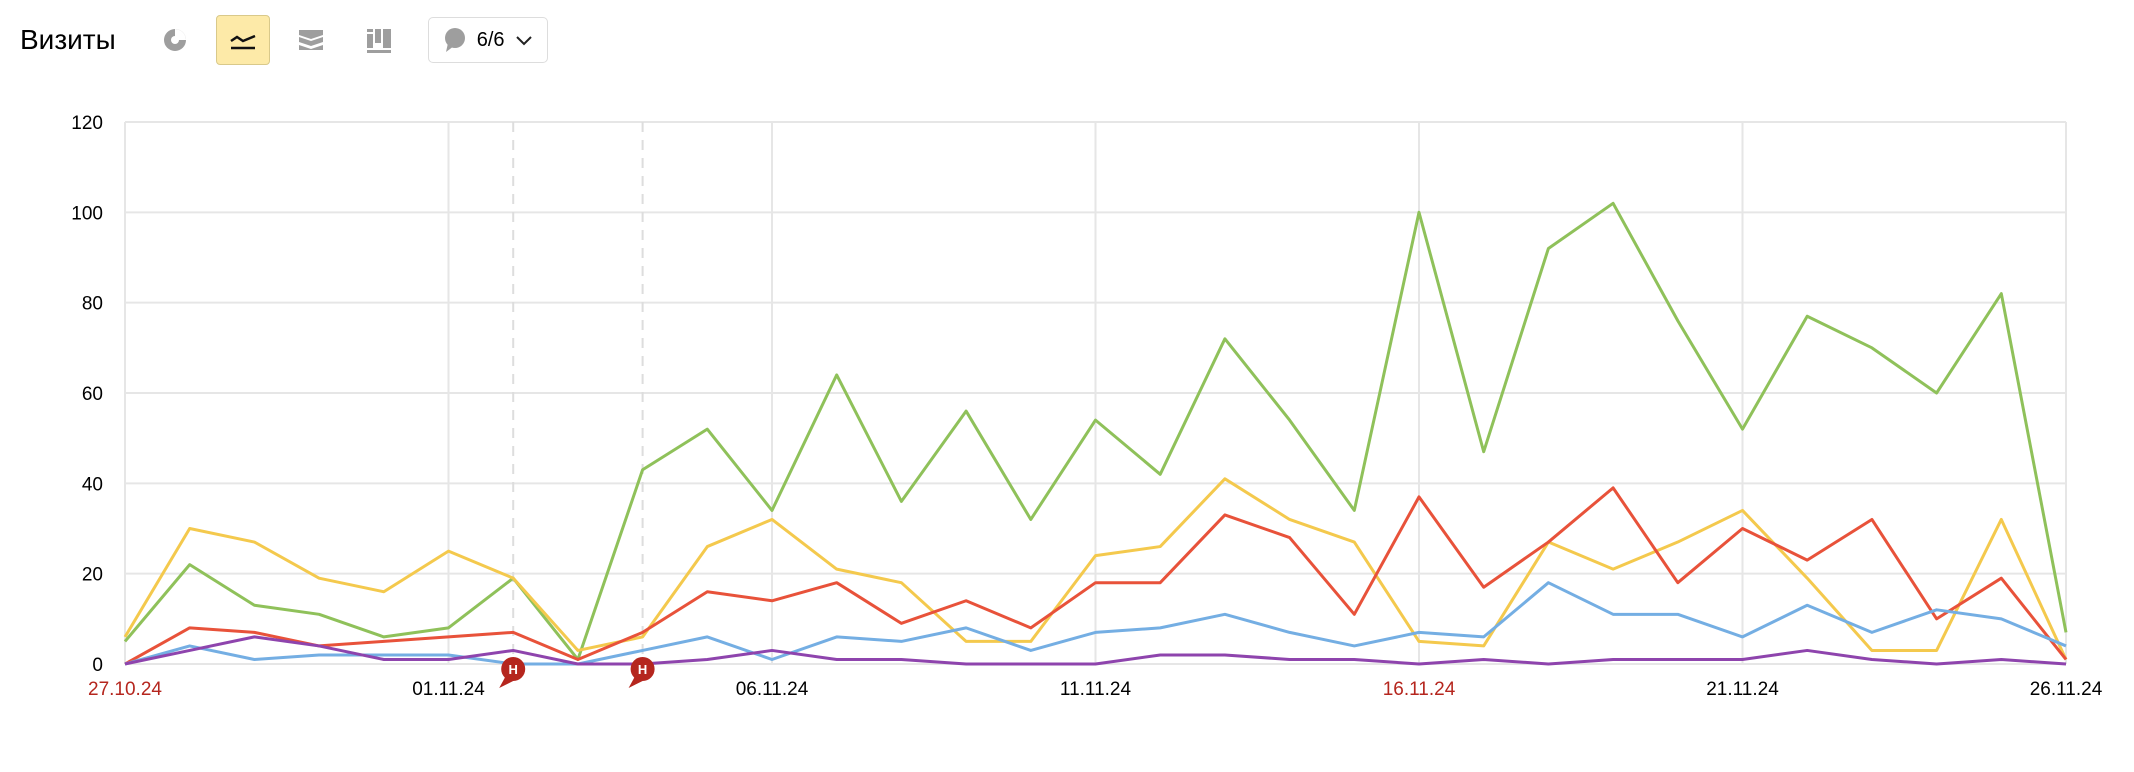  I want to click on bar-chart-icon, so click(378, 41).